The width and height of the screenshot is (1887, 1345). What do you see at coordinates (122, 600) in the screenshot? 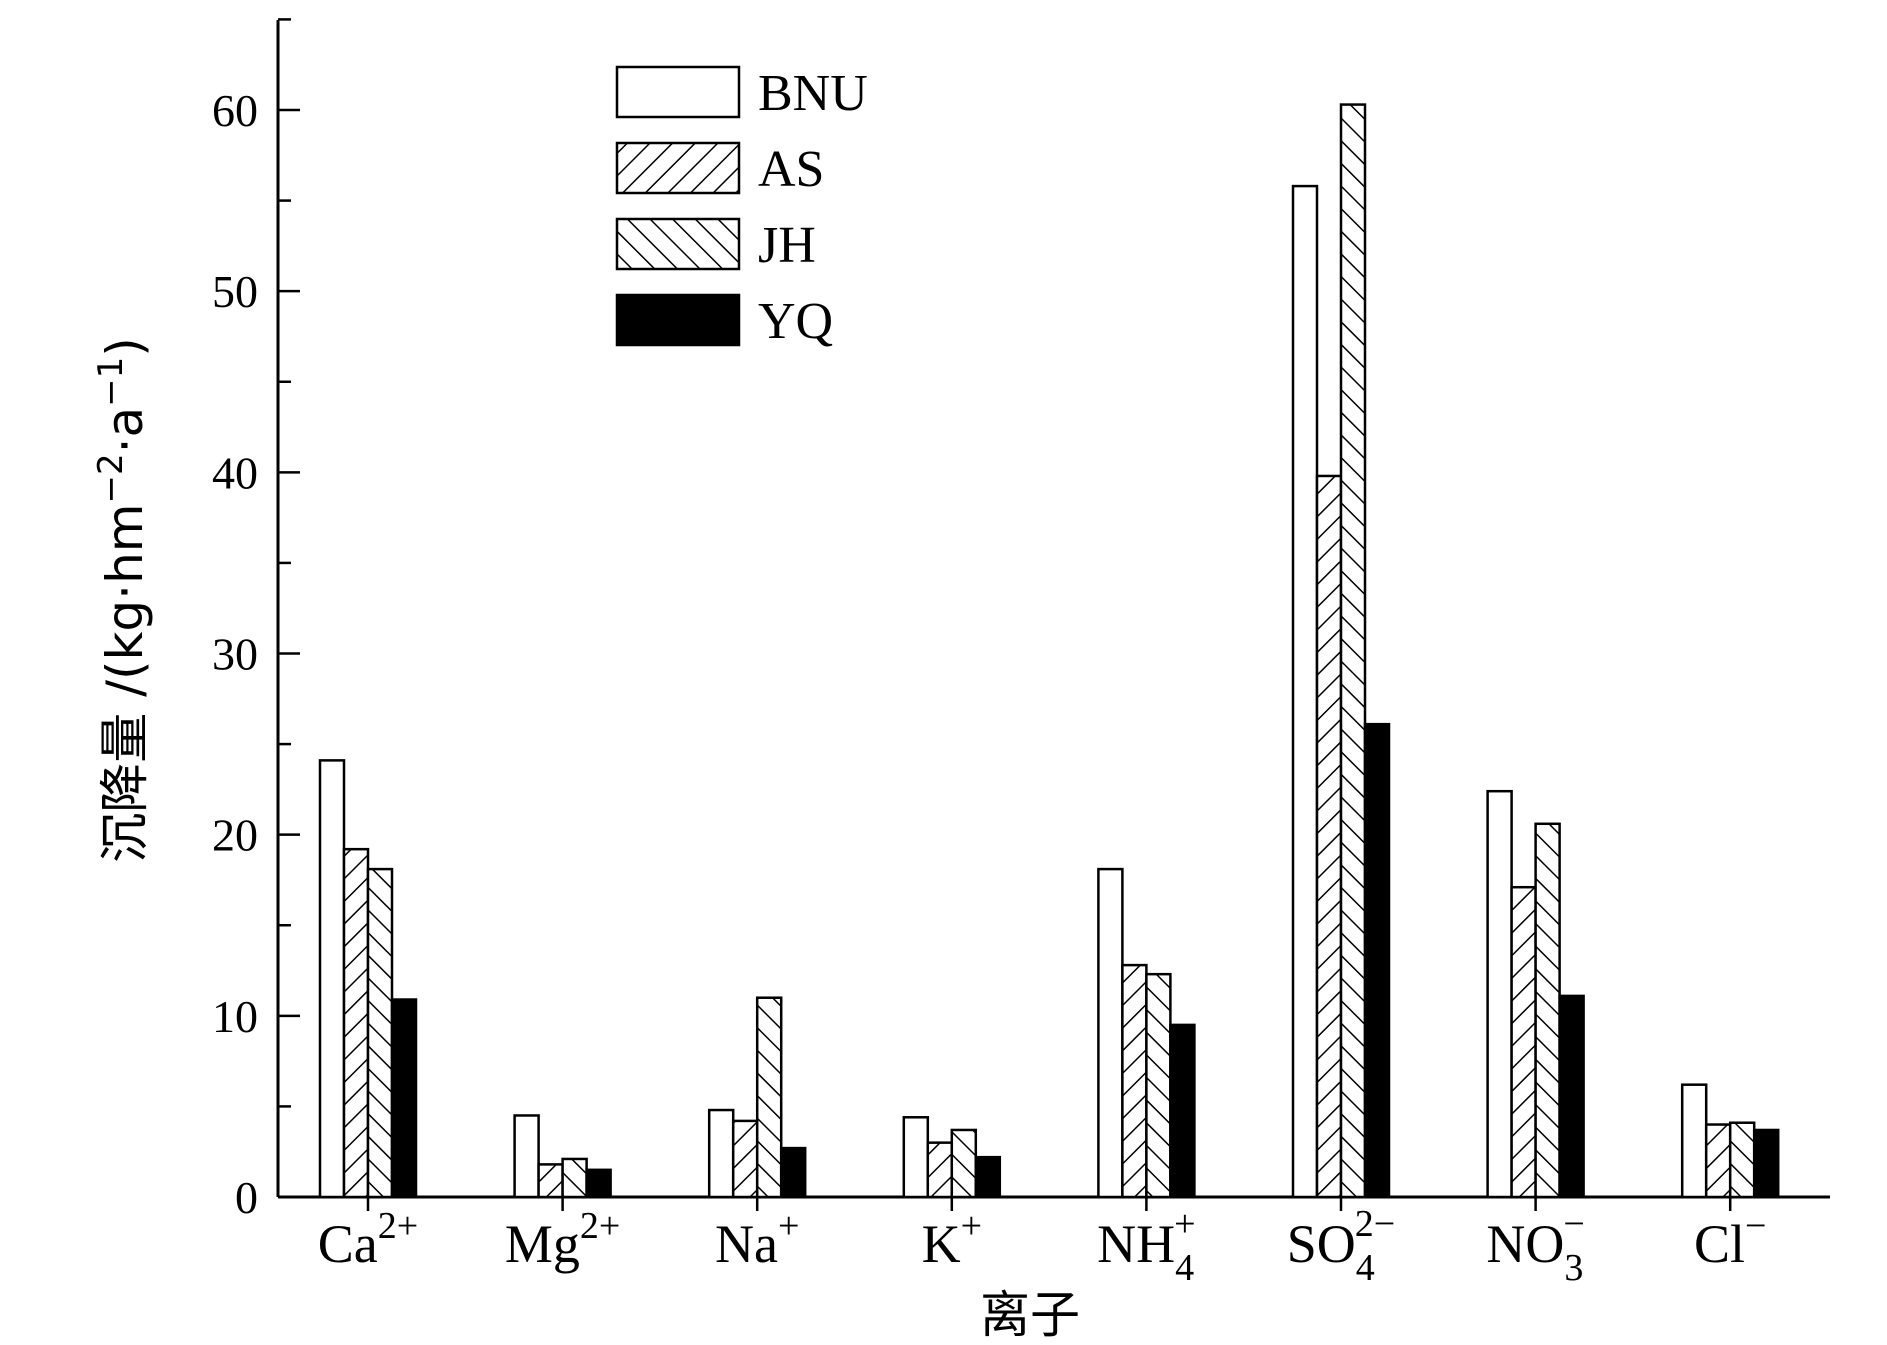
I see `y-axis-title: 沉降量 /(kg·hm−2·a−1)` at bounding box center [122, 600].